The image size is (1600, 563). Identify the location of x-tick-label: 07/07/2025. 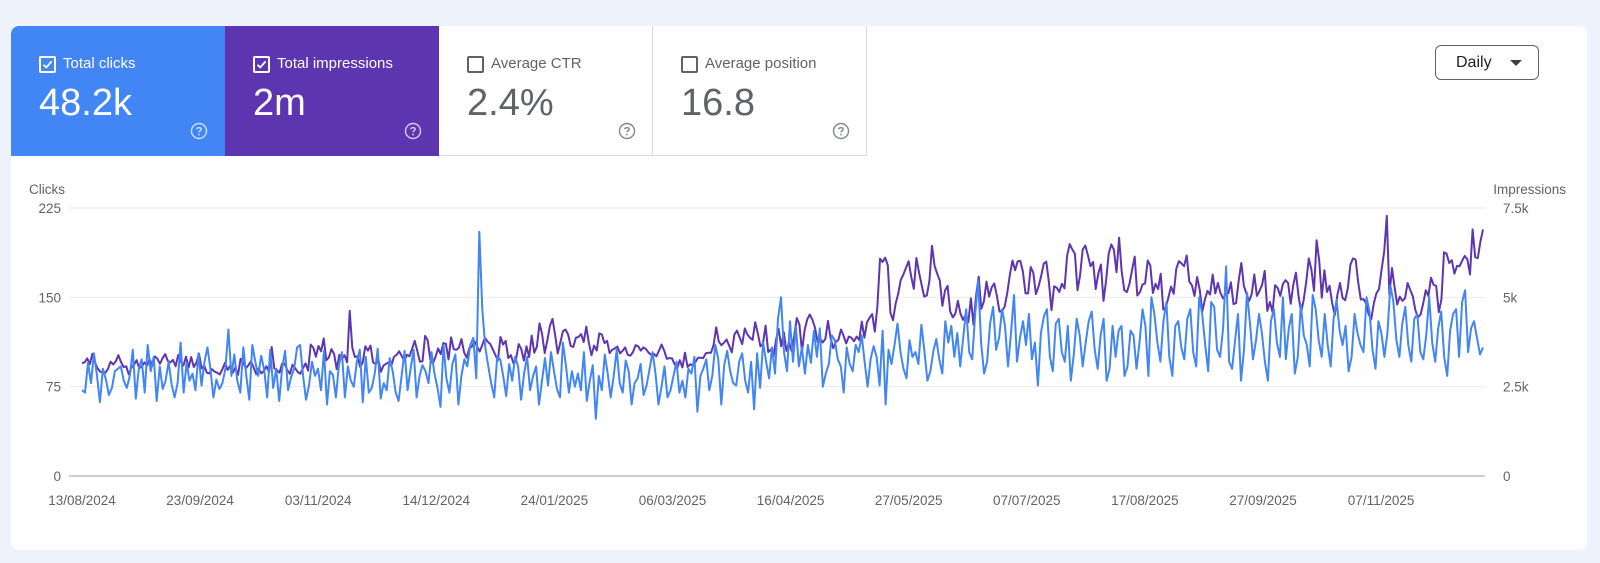
(1027, 500).